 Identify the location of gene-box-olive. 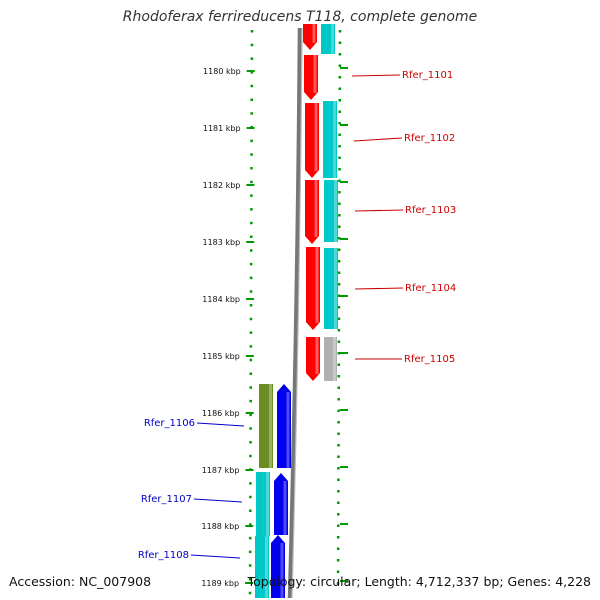
(266, 426).